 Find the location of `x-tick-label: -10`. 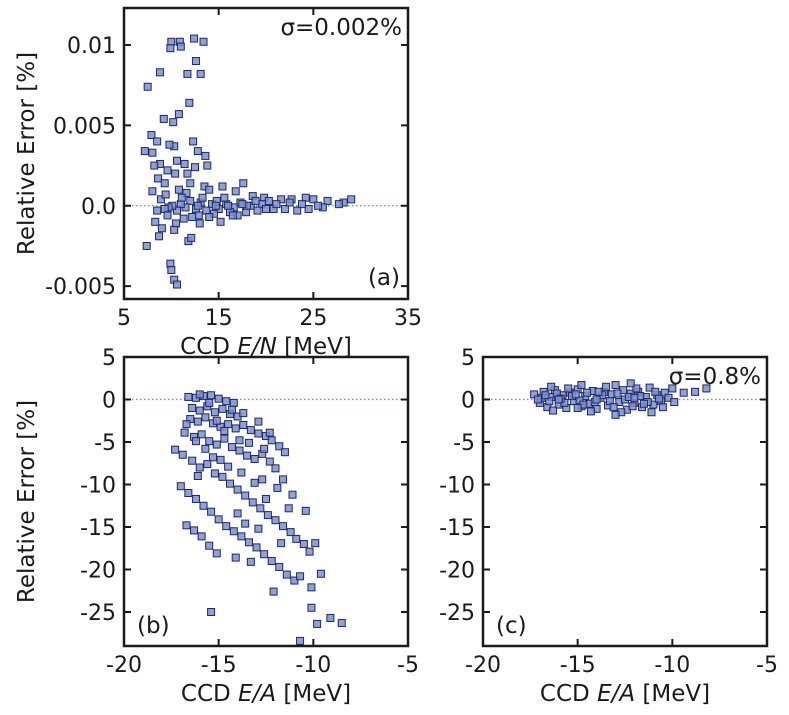

x-tick-label: -10 is located at coordinates (313, 665).